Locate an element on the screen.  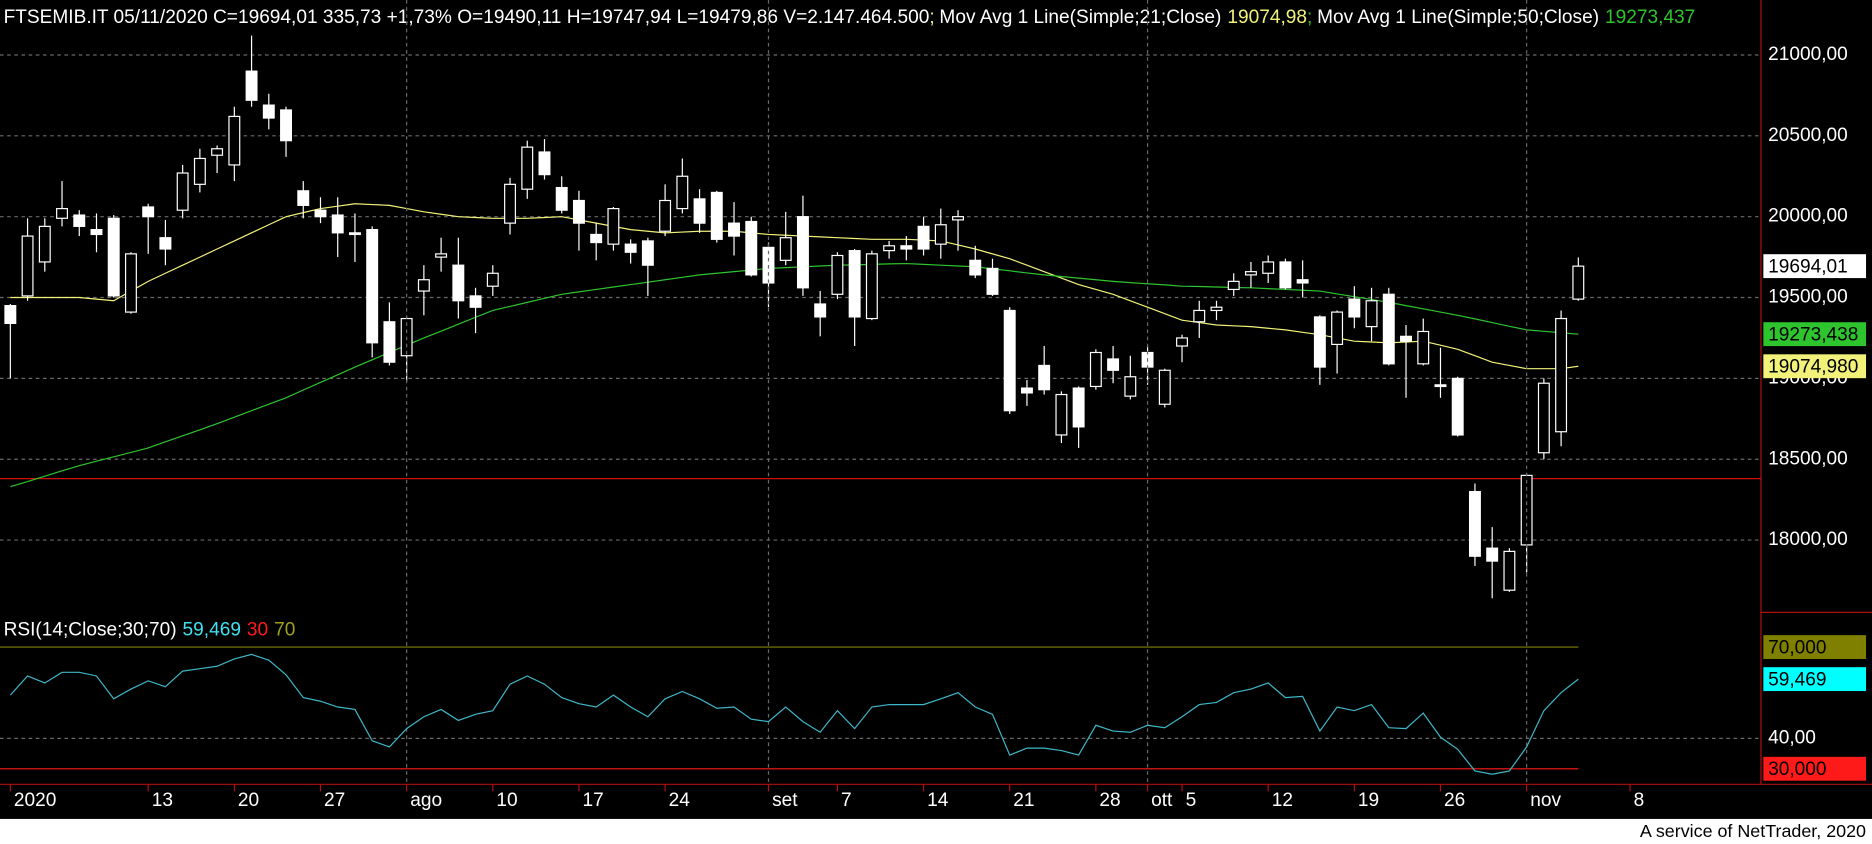
value-box-label: 19273,438 is located at coordinates (1813, 334).